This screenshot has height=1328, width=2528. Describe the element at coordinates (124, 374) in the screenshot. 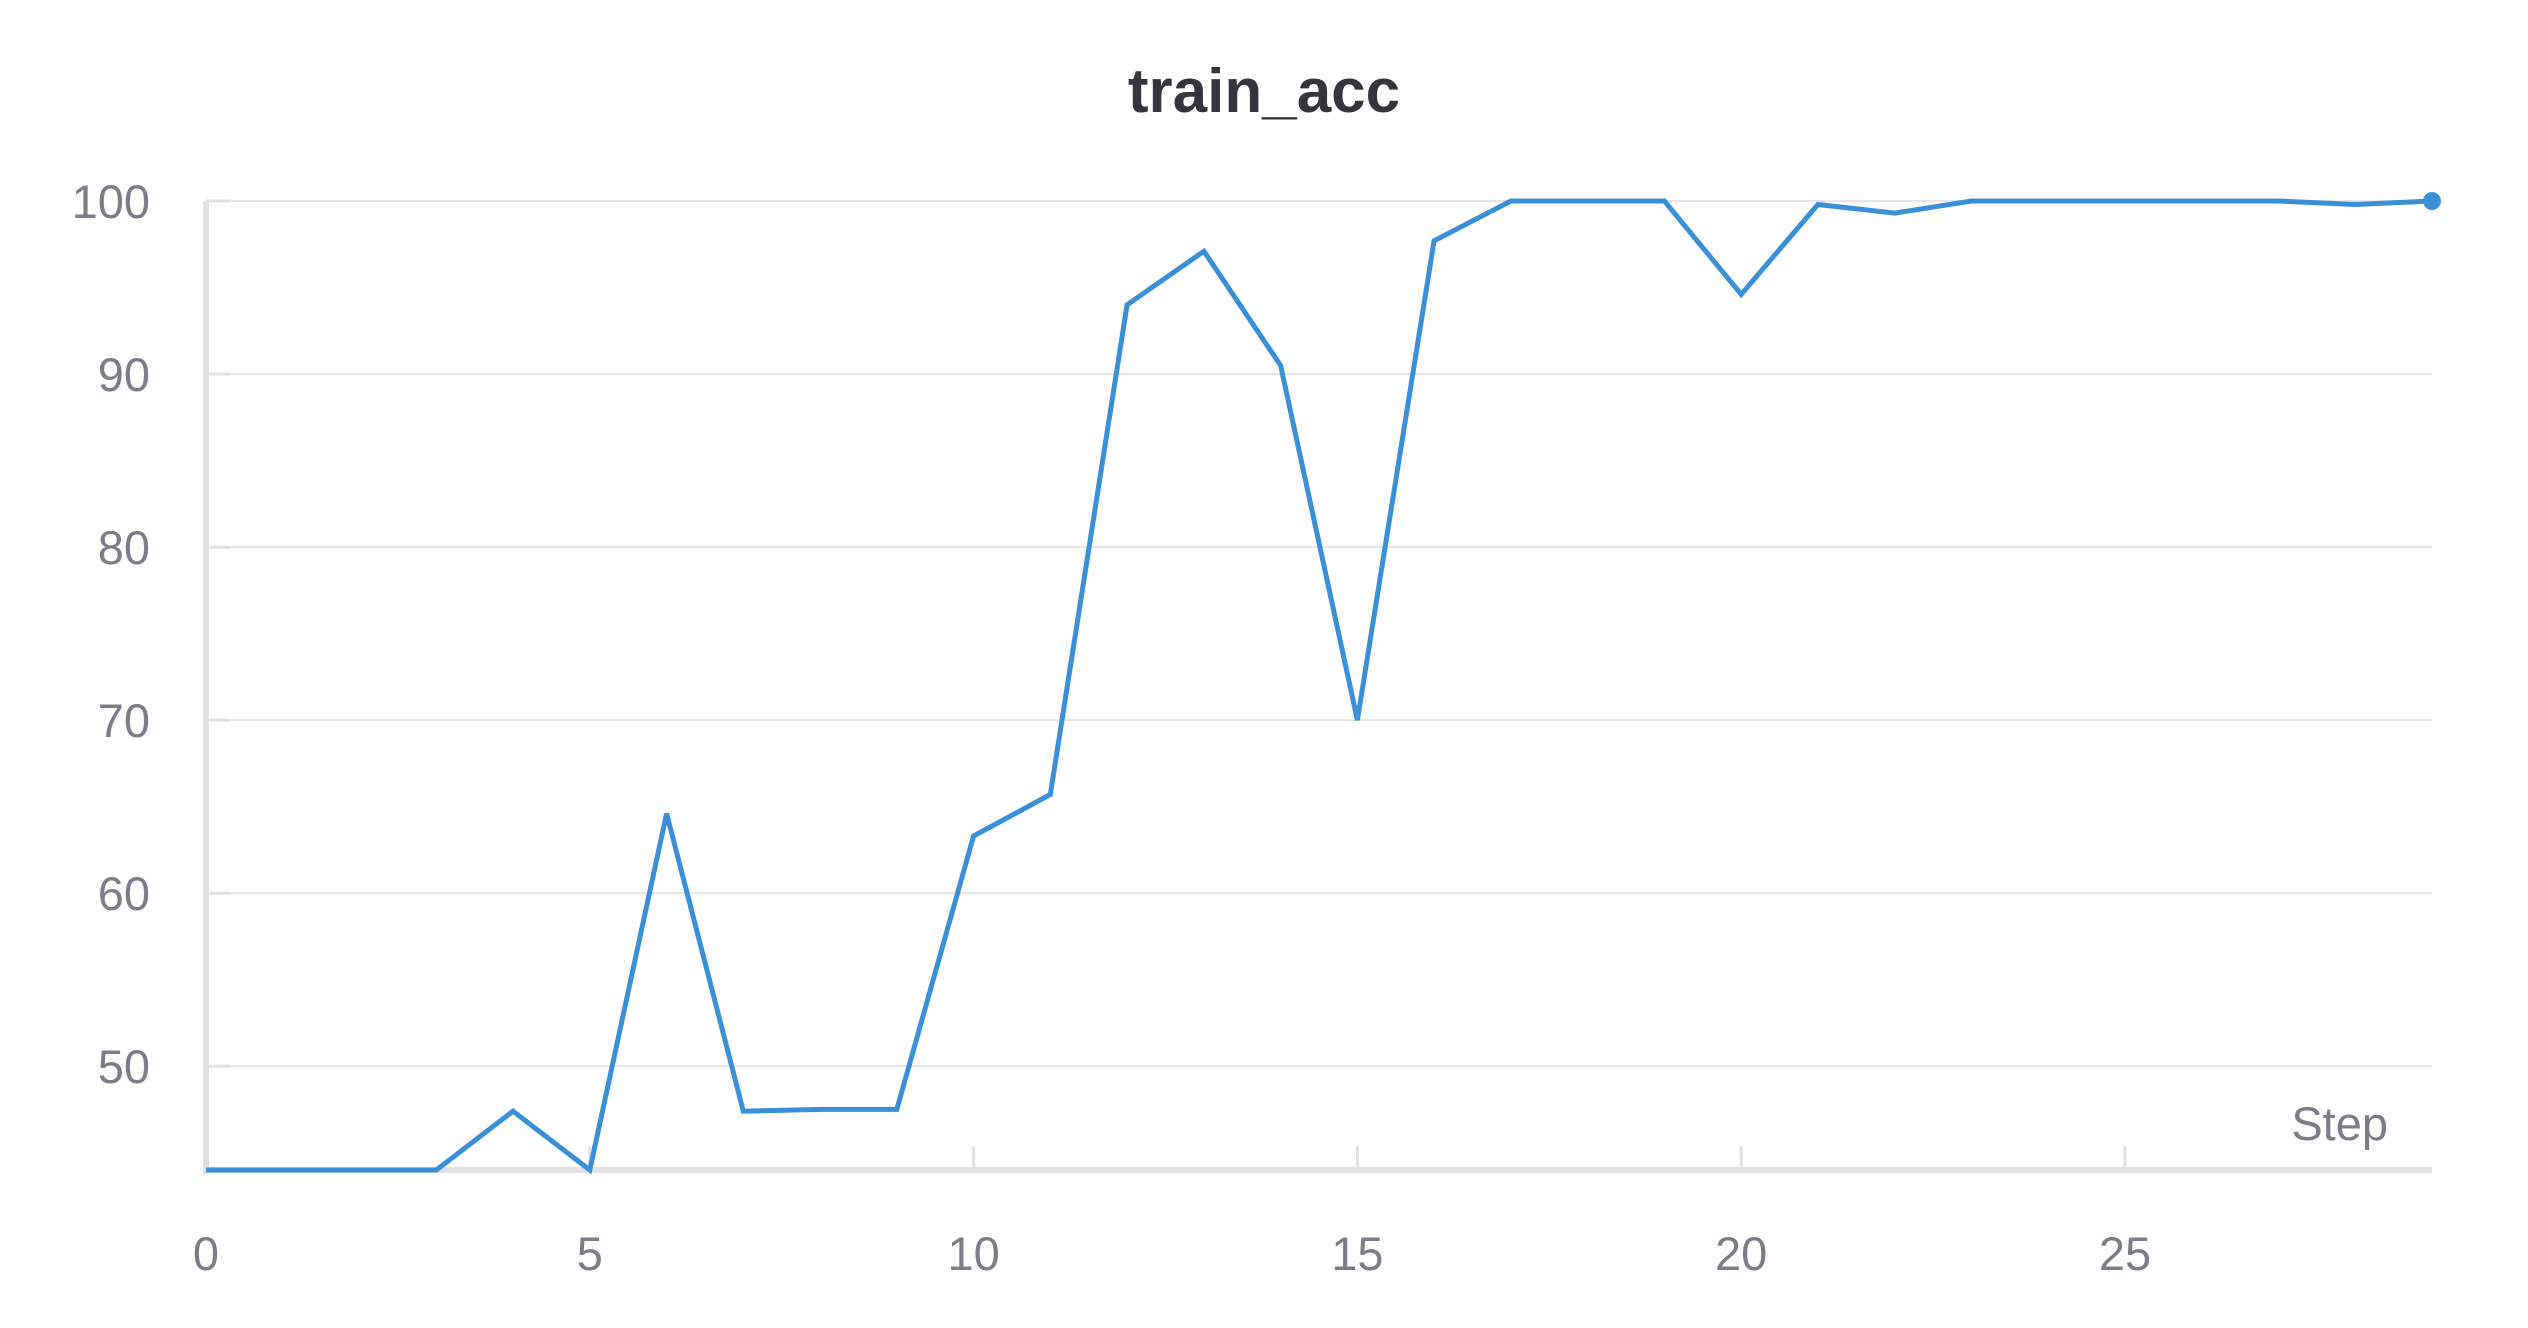

I see `y-tick-label-90: 90` at that location.